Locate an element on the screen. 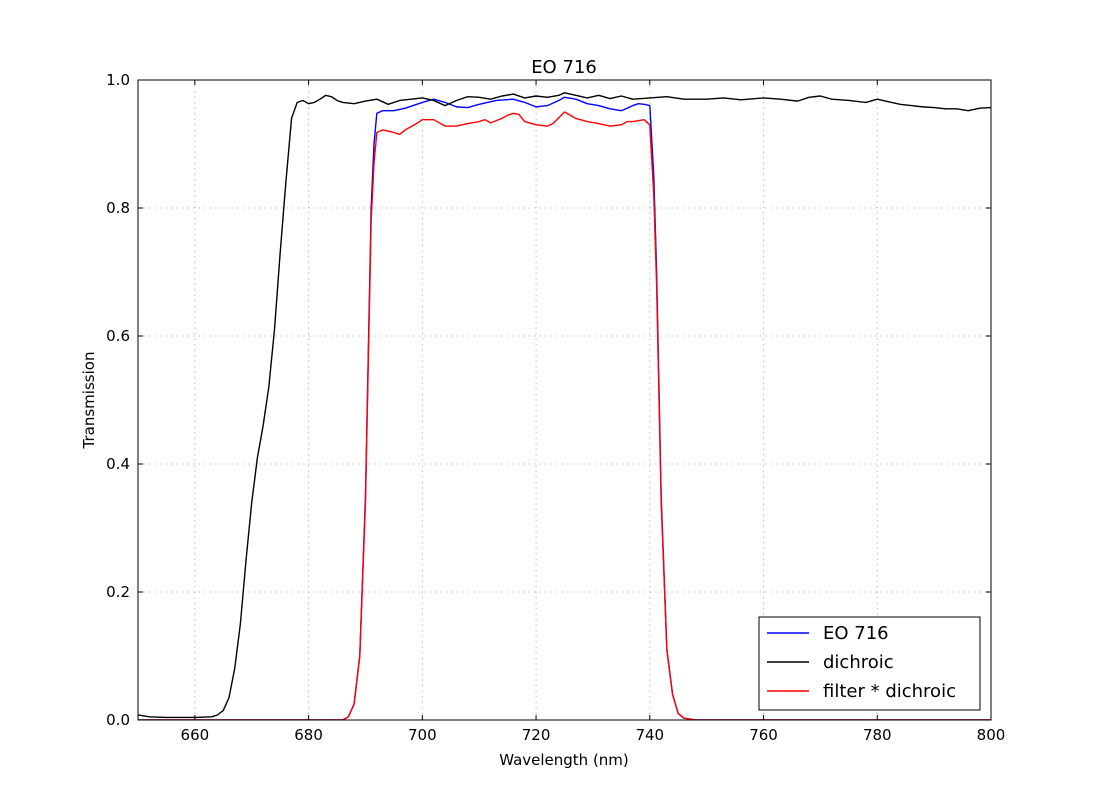  legend-label-dichroic: dichroic is located at coordinates (858, 662).